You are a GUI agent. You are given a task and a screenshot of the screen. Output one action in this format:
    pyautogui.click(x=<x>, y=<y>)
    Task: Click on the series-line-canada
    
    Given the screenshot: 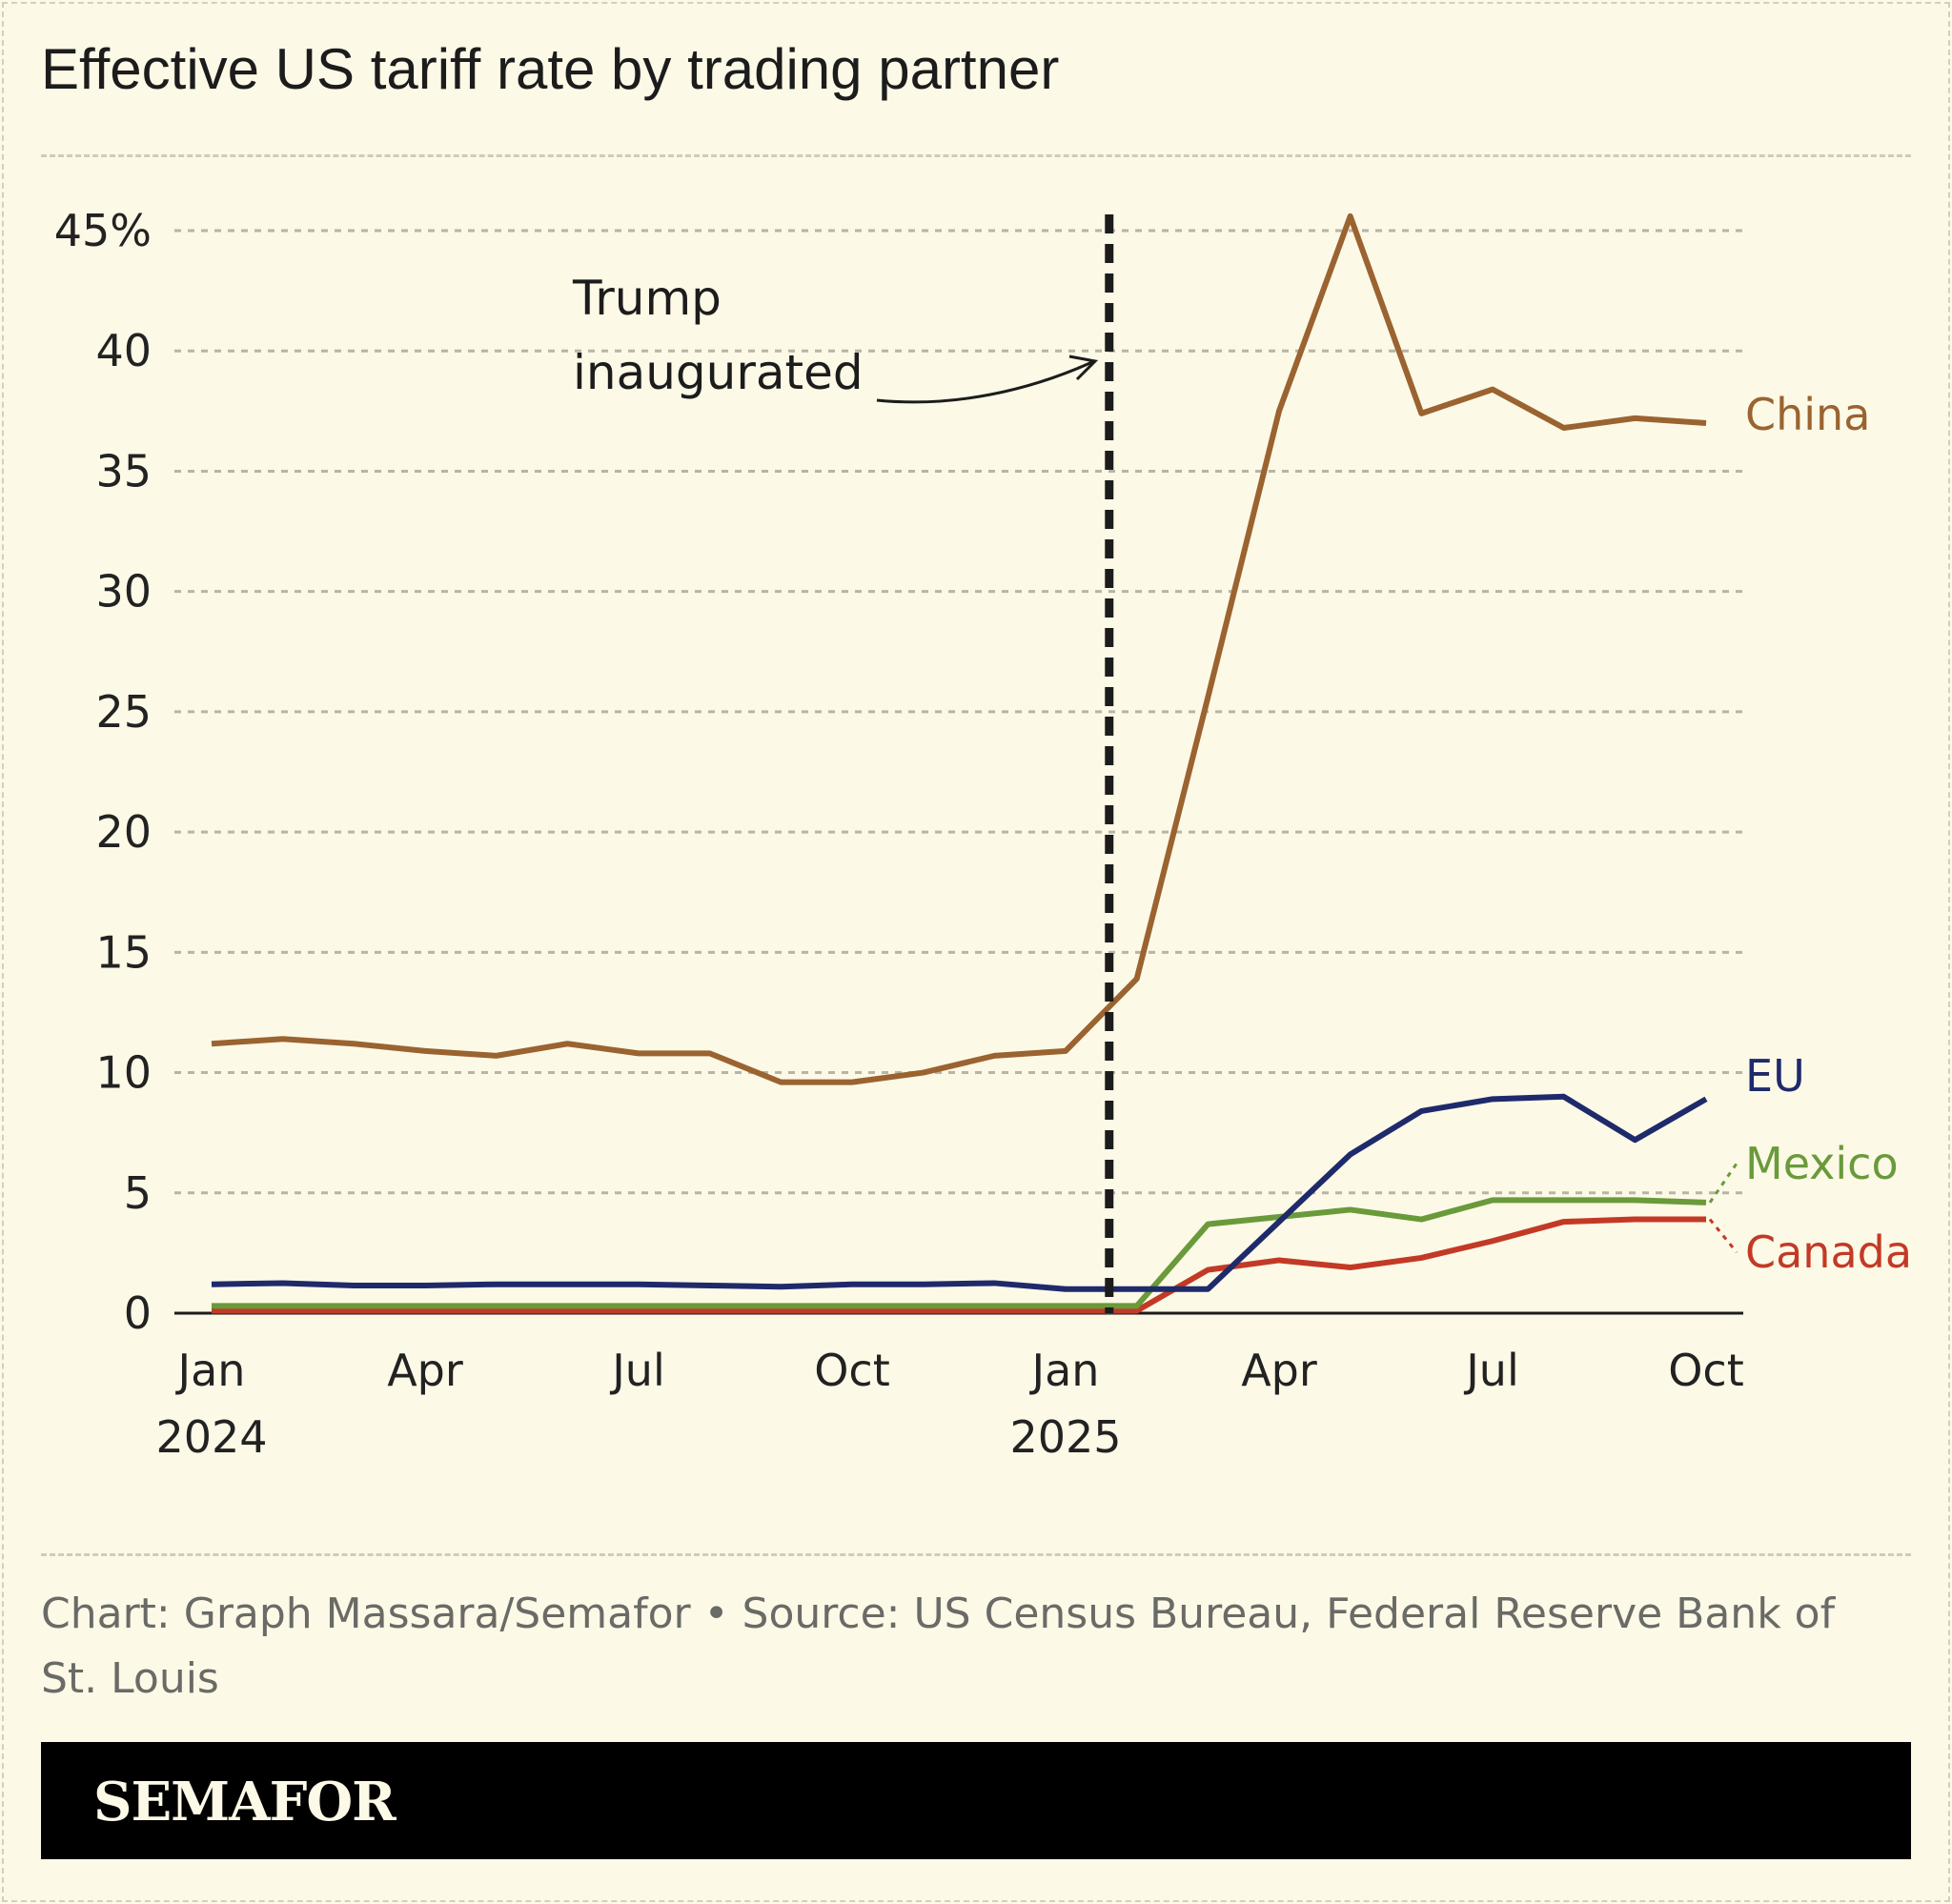 What is the action you would take?
    pyautogui.click(x=959, y=1265)
    